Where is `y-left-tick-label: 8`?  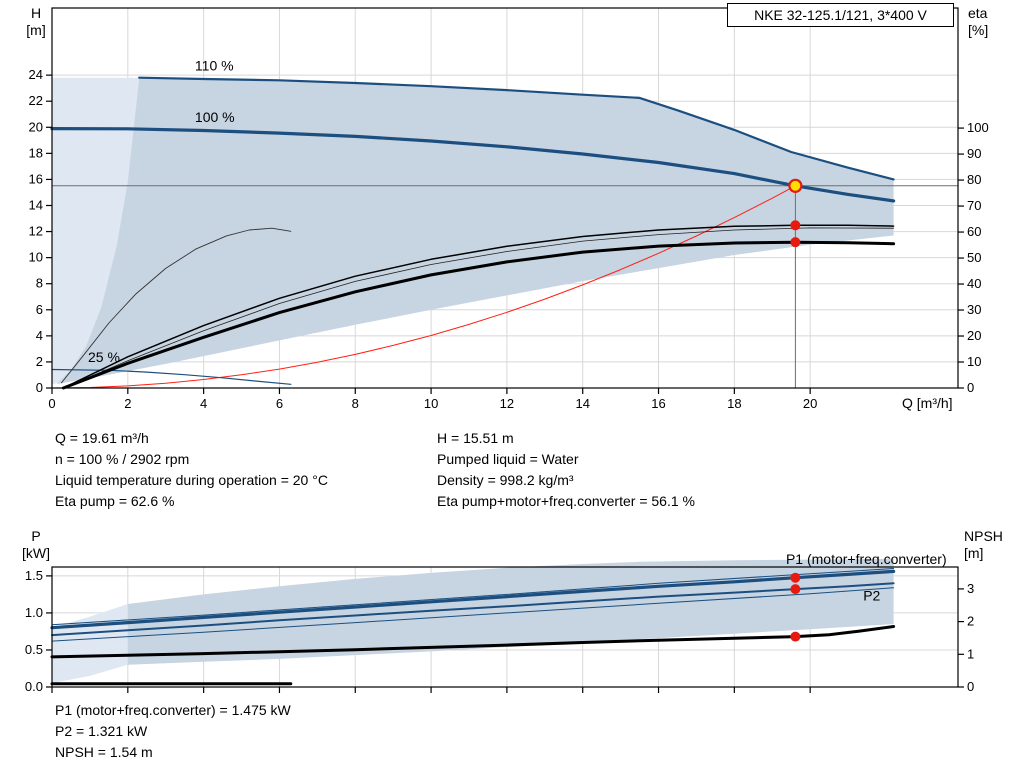 y-left-tick-label: 8 is located at coordinates (39, 283).